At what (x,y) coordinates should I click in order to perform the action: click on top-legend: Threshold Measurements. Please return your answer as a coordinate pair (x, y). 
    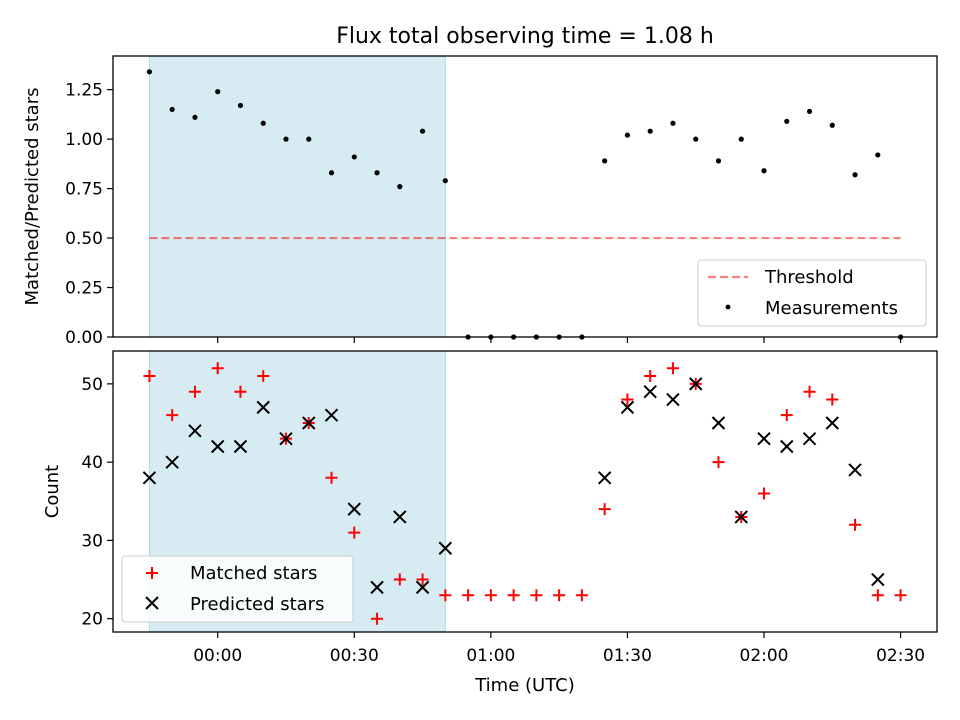
    Looking at the image, I should click on (812, 293).